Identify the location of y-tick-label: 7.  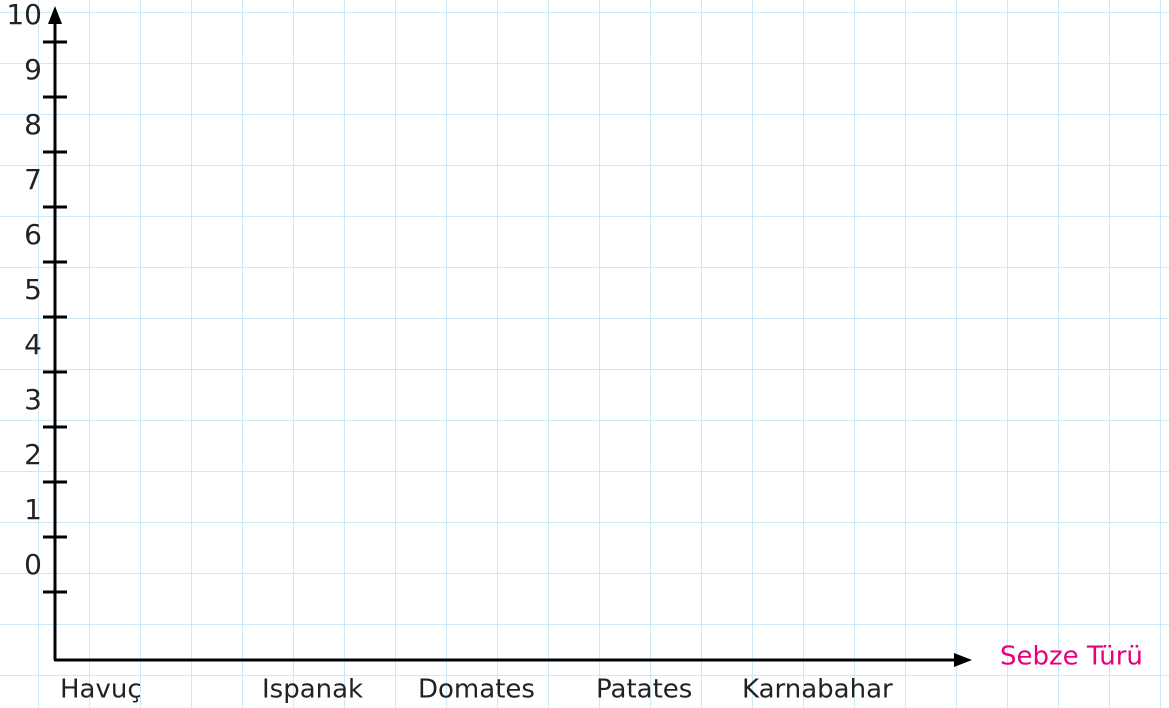
(33, 179).